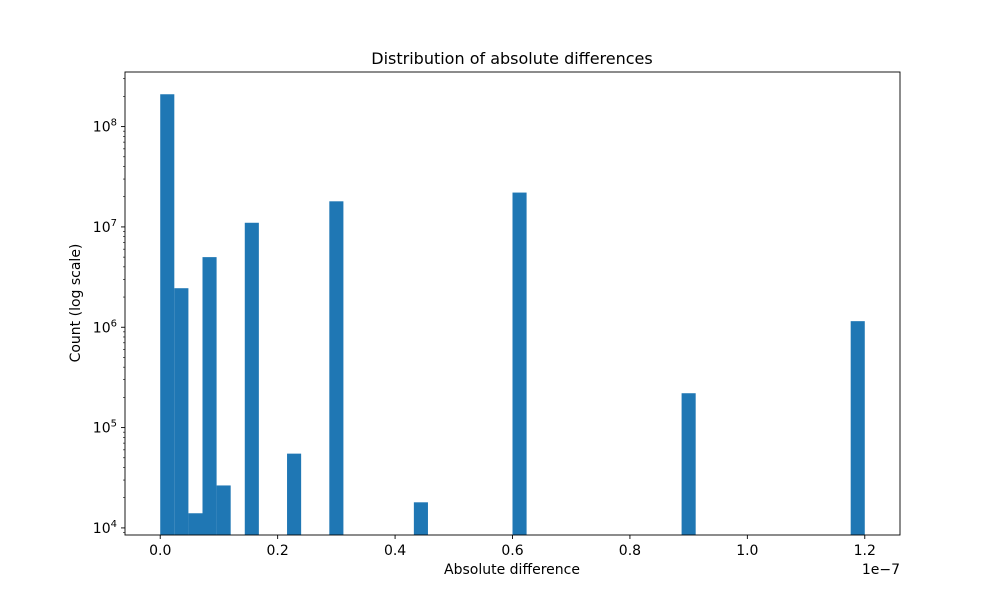 The image size is (1000, 600). Describe the element at coordinates (630, 551) in the screenshot. I see `x-tick-label: 0.8` at that location.